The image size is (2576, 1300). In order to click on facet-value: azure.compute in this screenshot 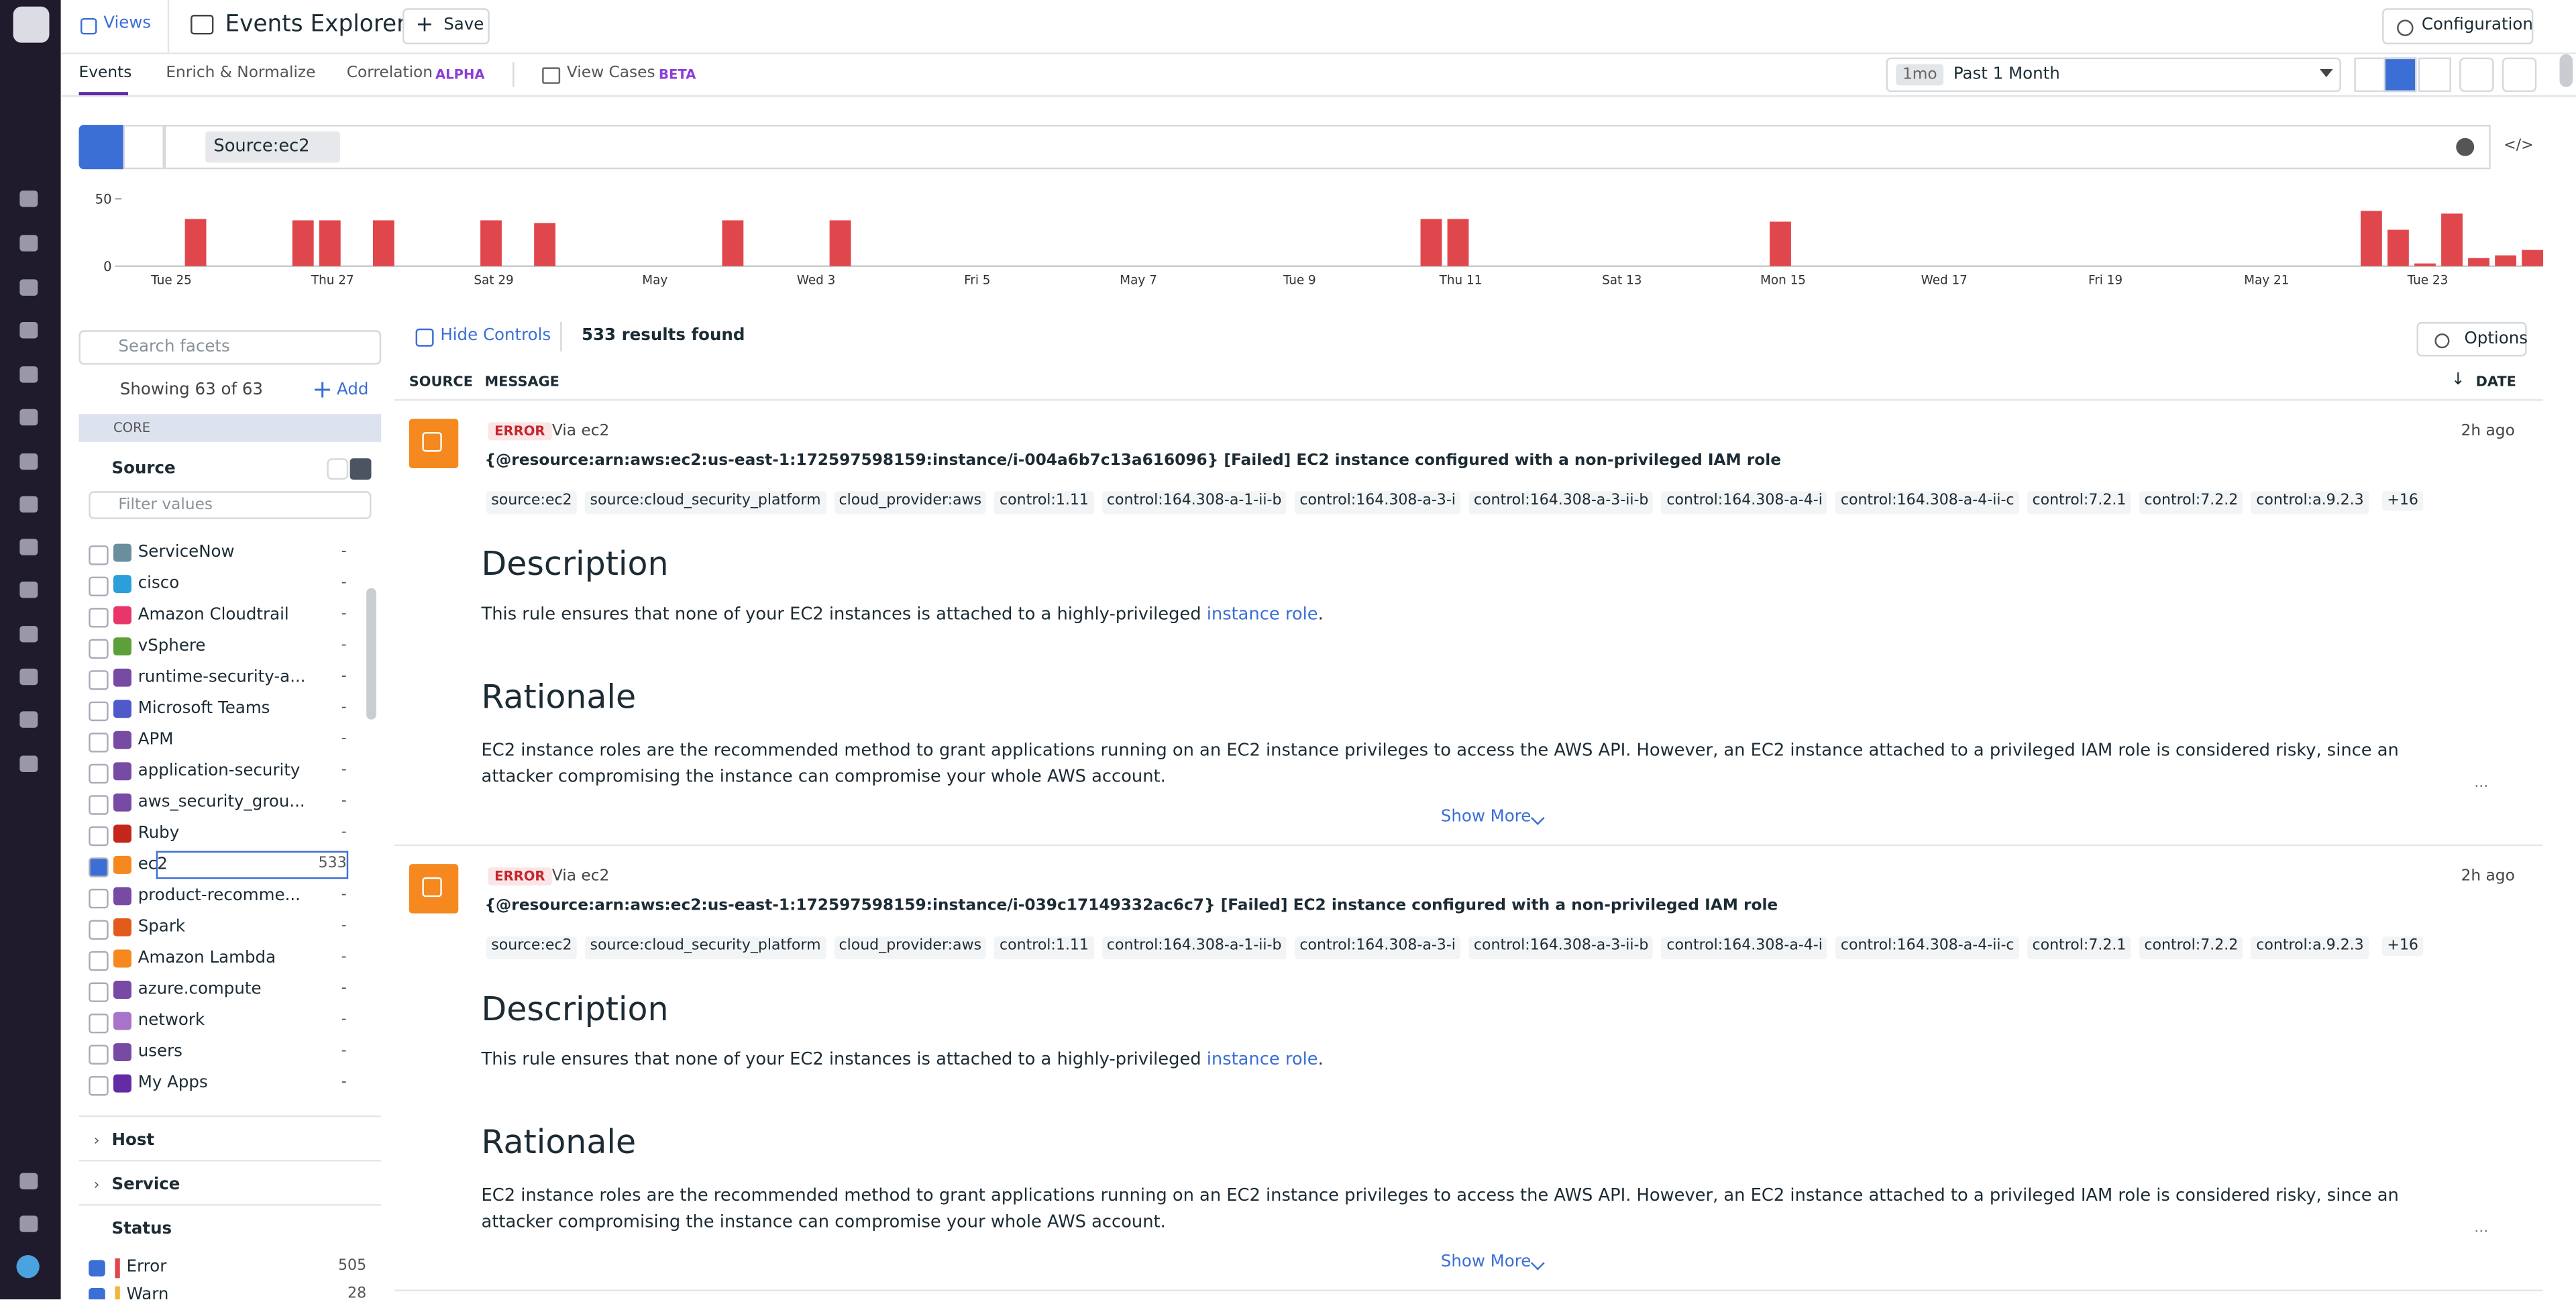, I will do `click(200, 990)`.